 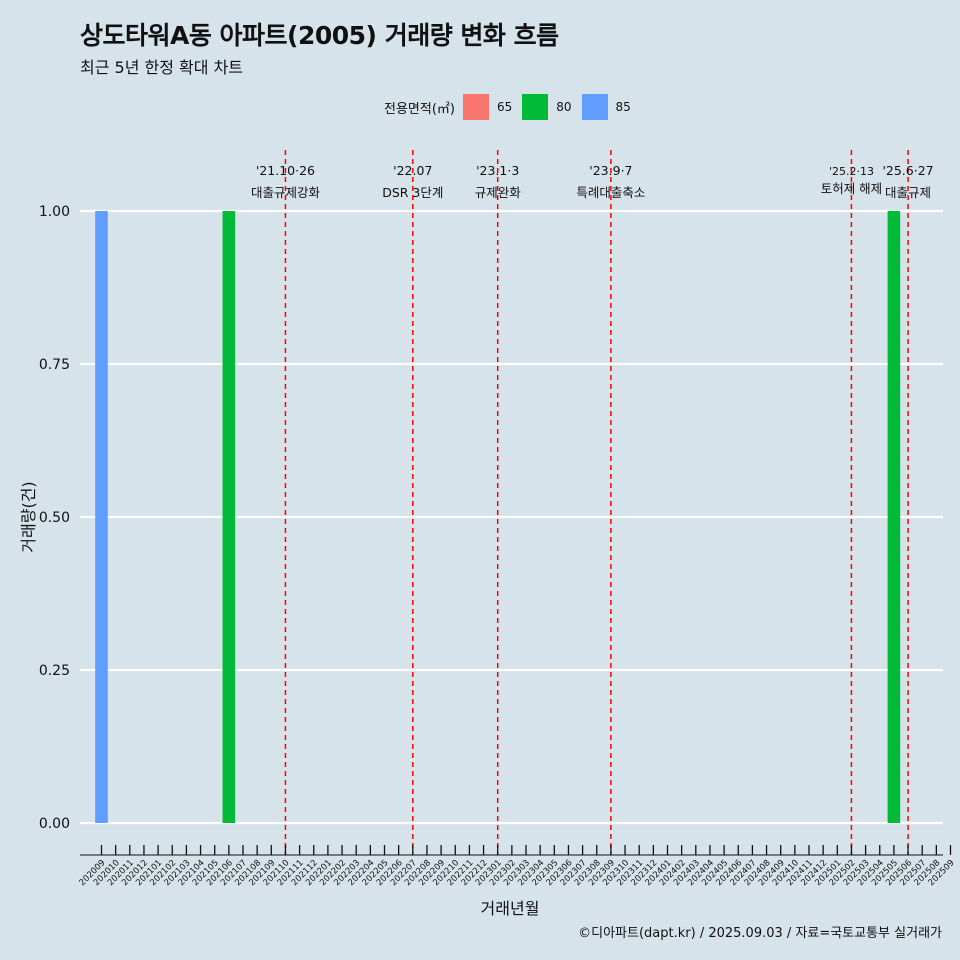 I want to click on y-tick-label: 1.00, so click(x=54, y=212).